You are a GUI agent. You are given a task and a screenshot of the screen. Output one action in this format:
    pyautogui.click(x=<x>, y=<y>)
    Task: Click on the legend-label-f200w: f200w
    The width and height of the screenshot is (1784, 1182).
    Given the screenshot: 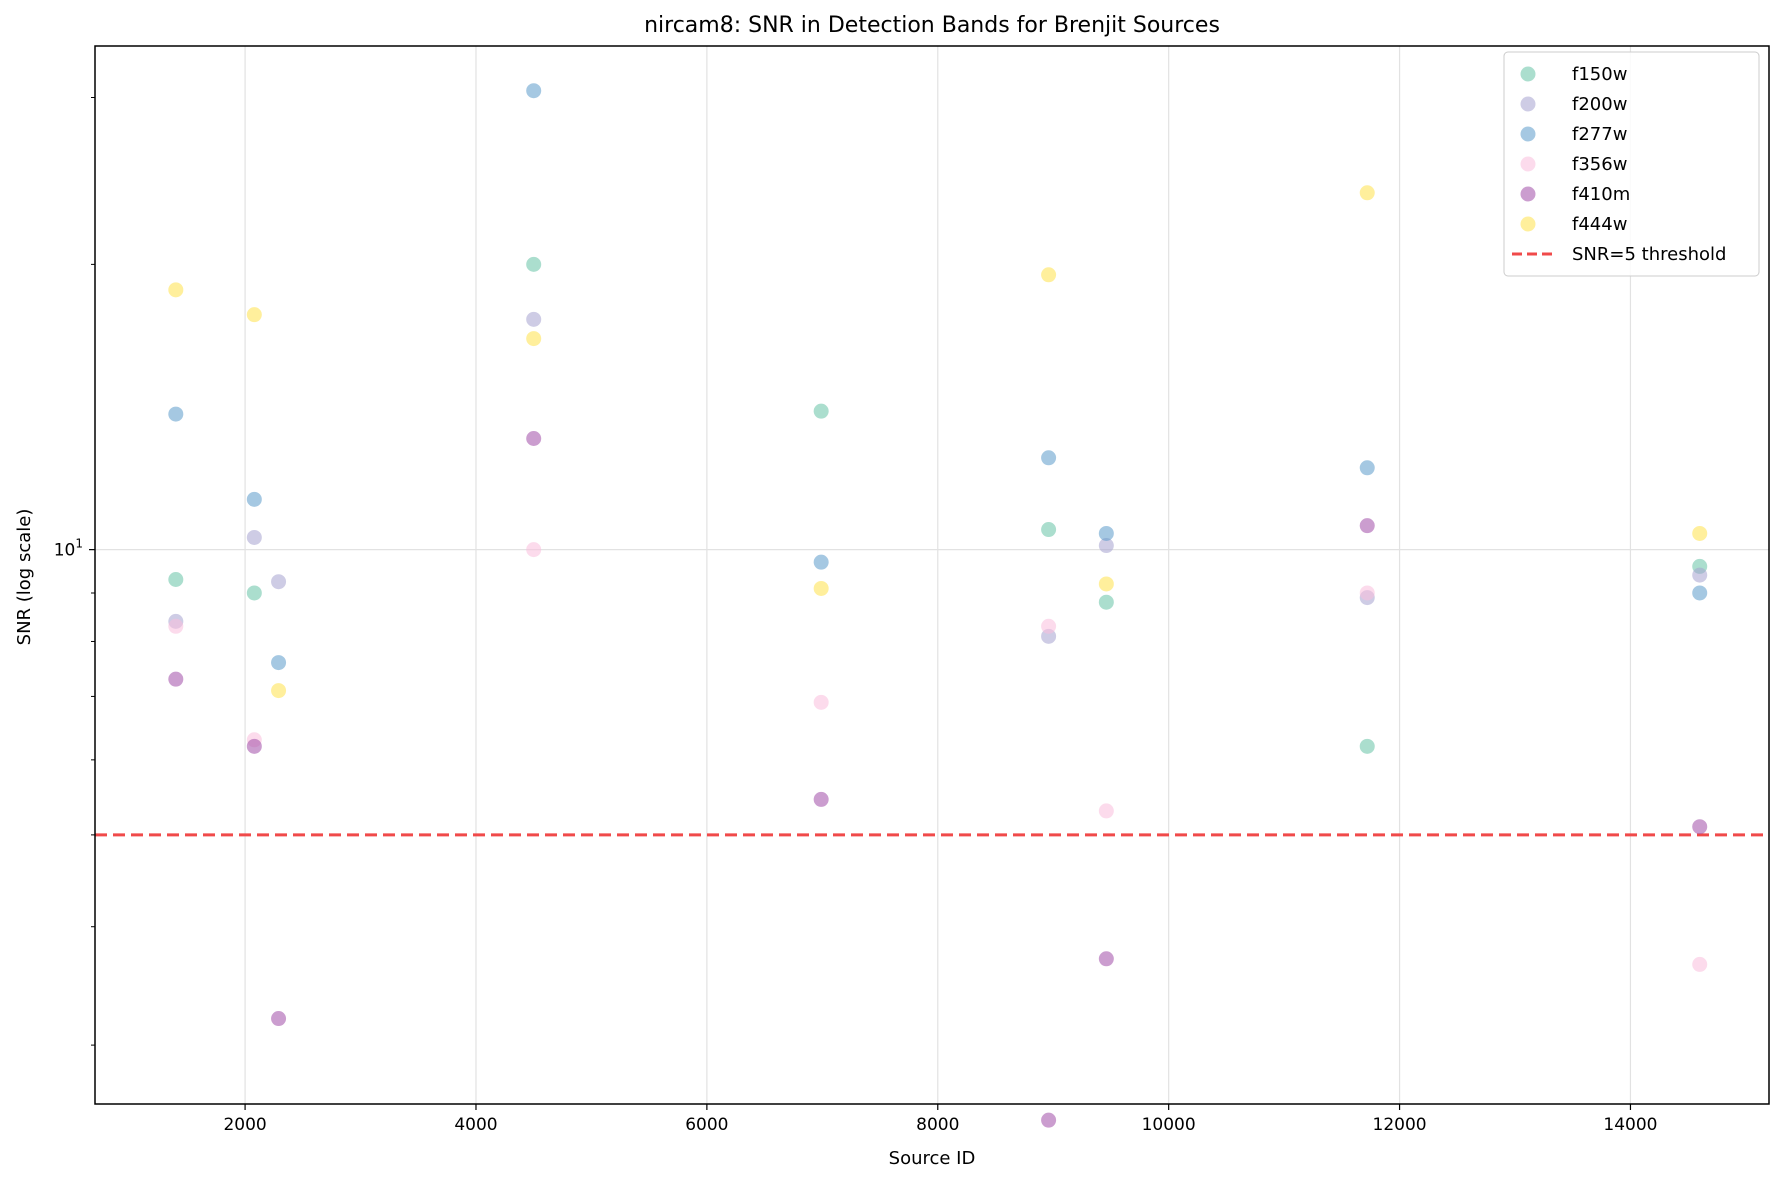 What is the action you would take?
    pyautogui.click(x=1599, y=104)
    